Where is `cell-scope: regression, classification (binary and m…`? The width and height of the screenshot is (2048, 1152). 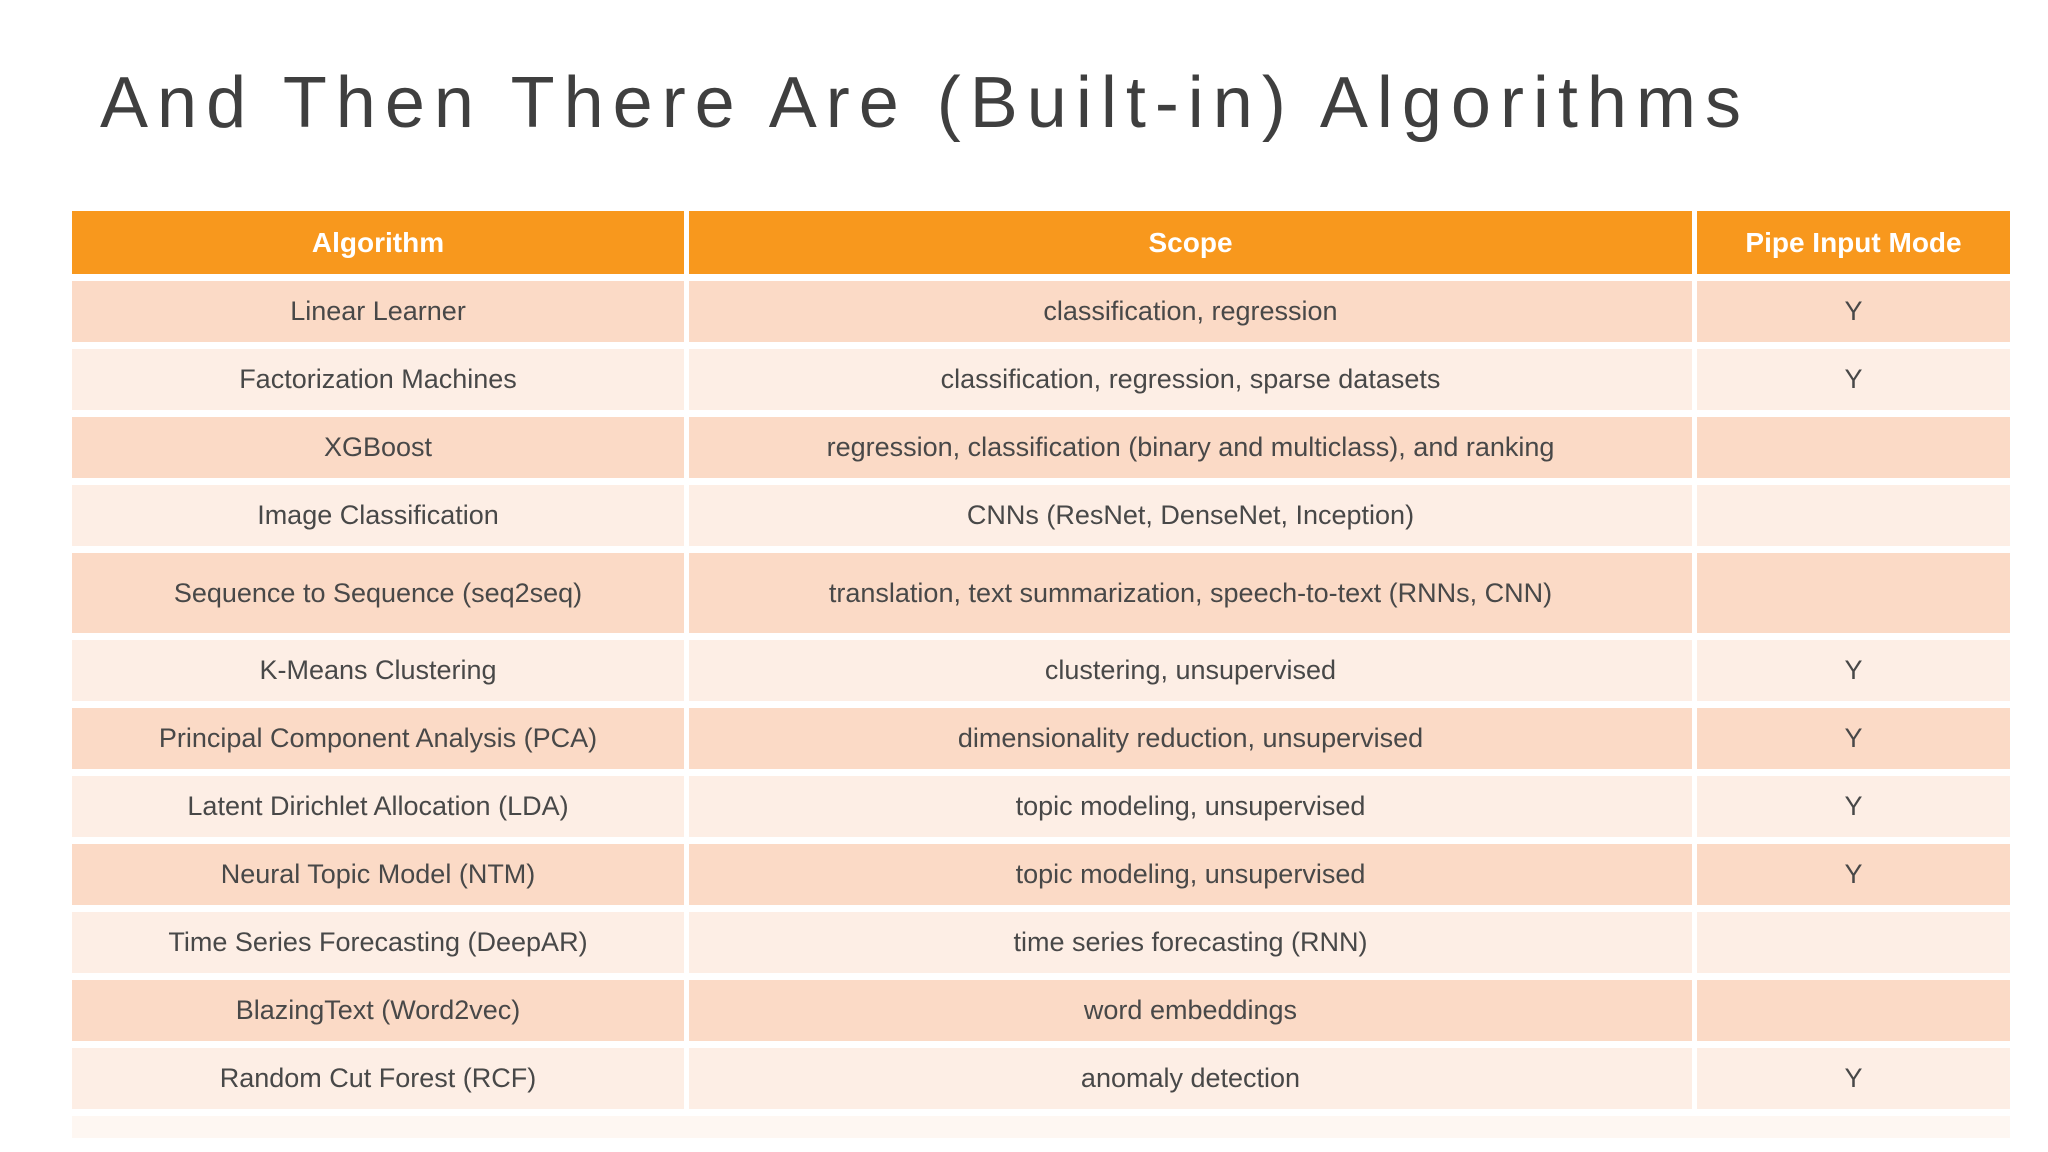 cell-scope: regression, classification (binary and m… is located at coordinates (1190, 447).